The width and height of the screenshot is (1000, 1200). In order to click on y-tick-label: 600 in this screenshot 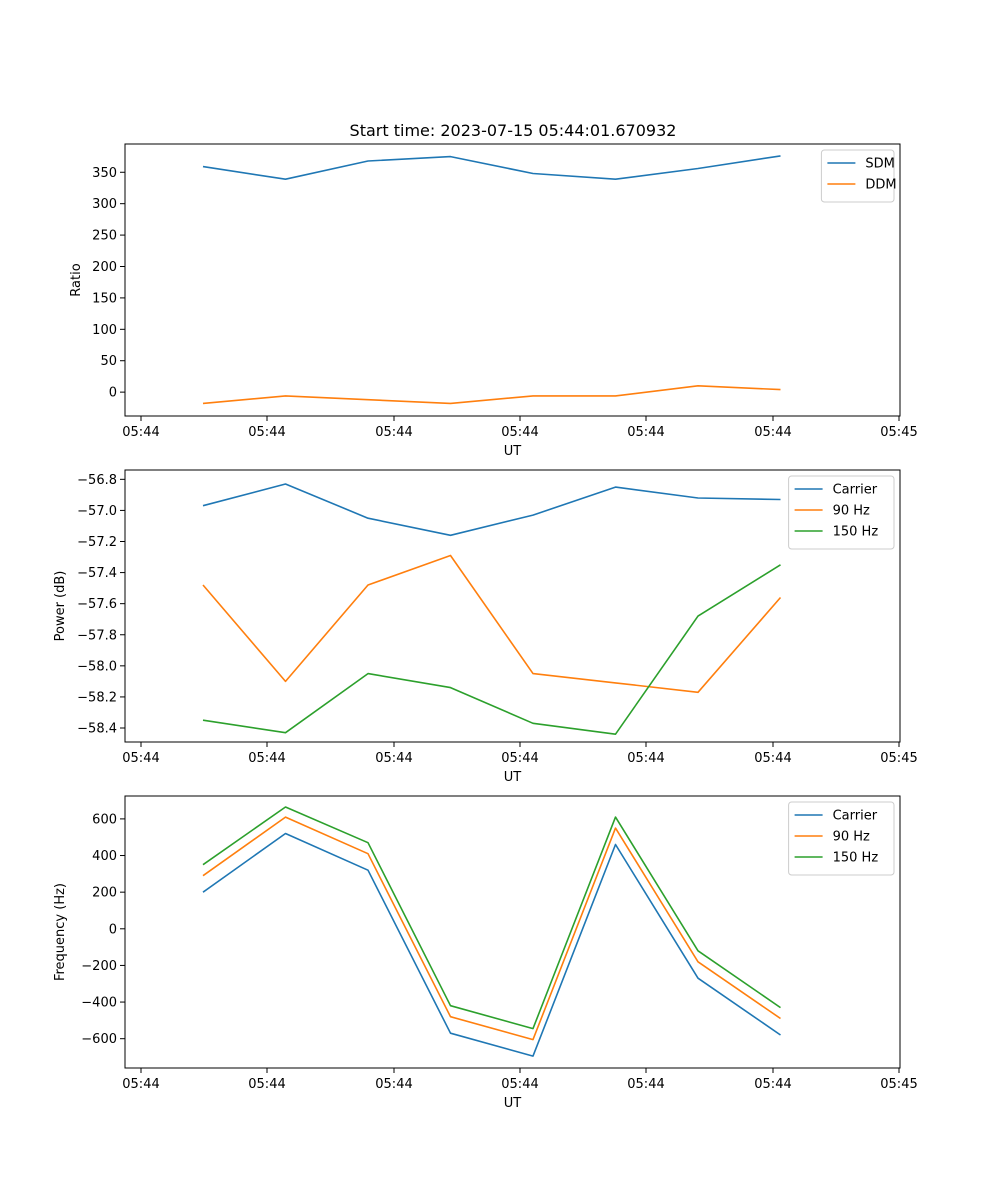, I will do `click(104, 819)`.